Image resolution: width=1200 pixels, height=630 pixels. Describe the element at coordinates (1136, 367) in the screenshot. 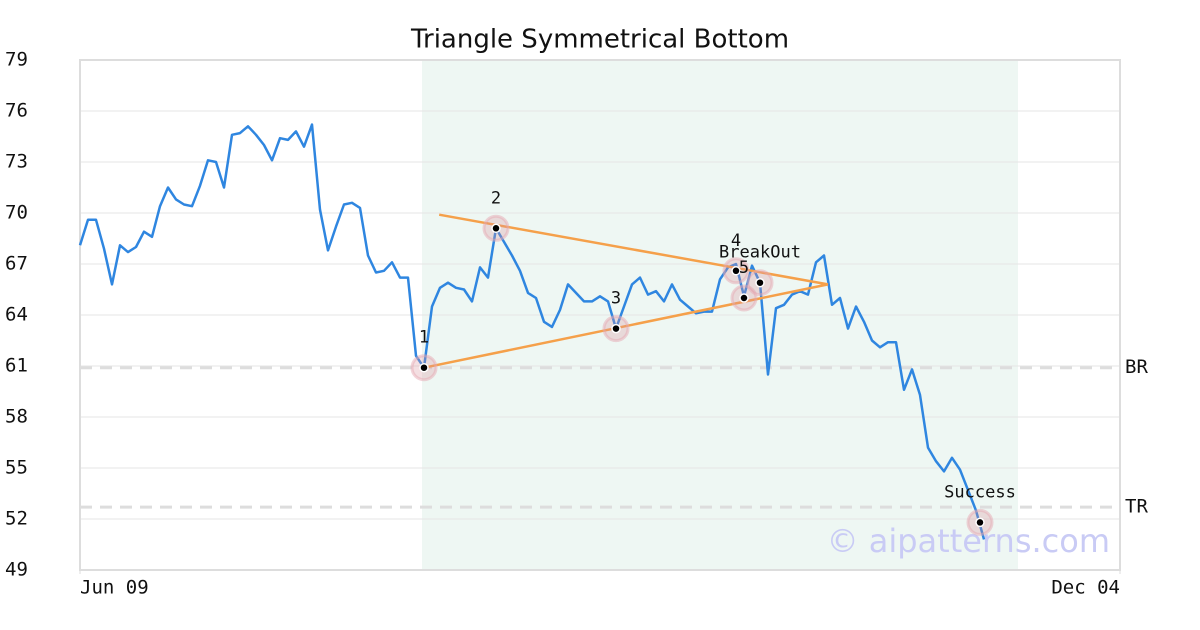

I see `level-label: BR` at that location.